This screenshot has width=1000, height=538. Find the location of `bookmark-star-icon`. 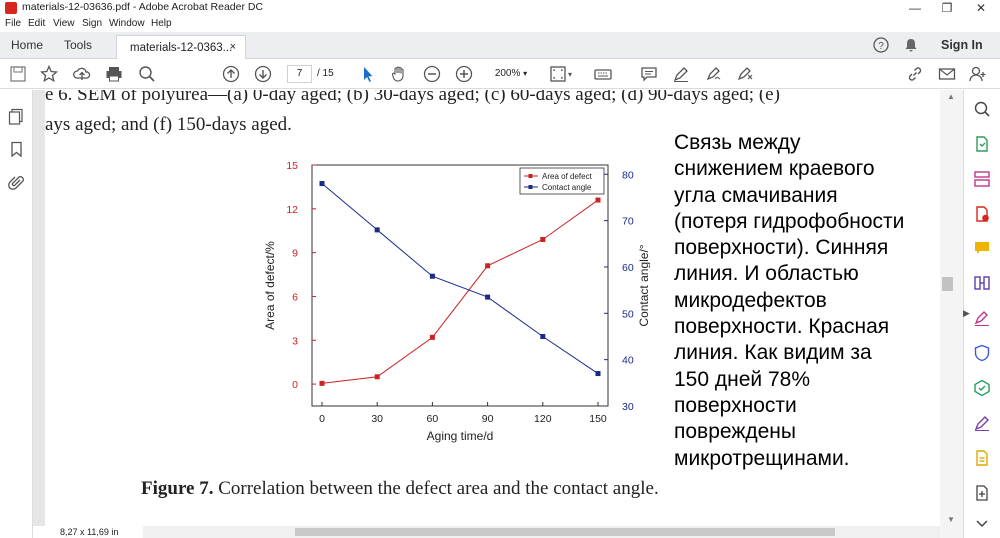

bookmark-star-icon is located at coordinates (49, 74).